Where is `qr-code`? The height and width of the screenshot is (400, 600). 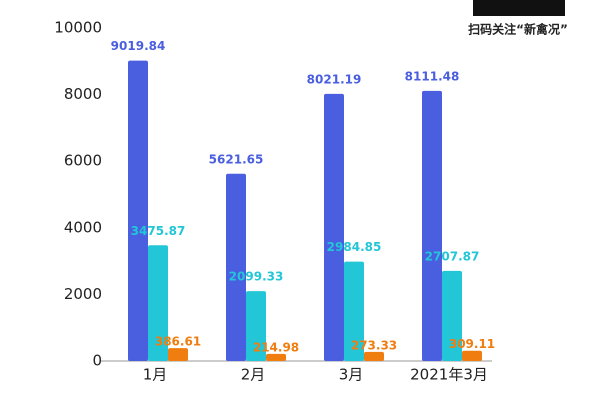
qr-code is located at coordinates (519, 8).